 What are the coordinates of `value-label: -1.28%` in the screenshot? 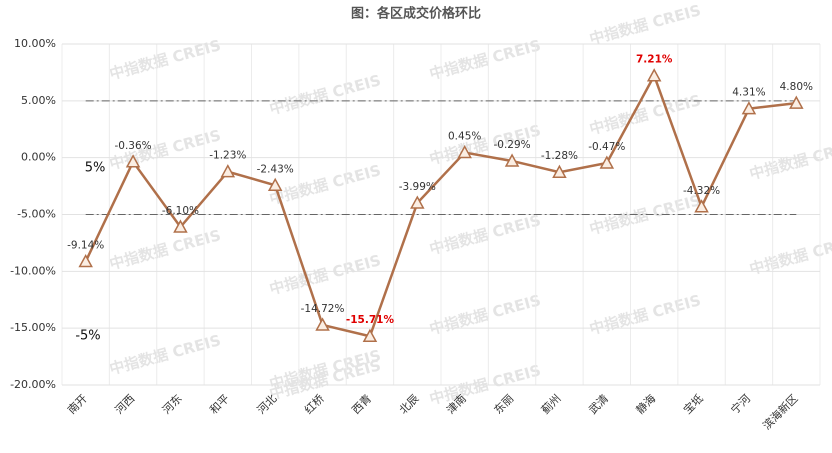 It's located at (559, 156).